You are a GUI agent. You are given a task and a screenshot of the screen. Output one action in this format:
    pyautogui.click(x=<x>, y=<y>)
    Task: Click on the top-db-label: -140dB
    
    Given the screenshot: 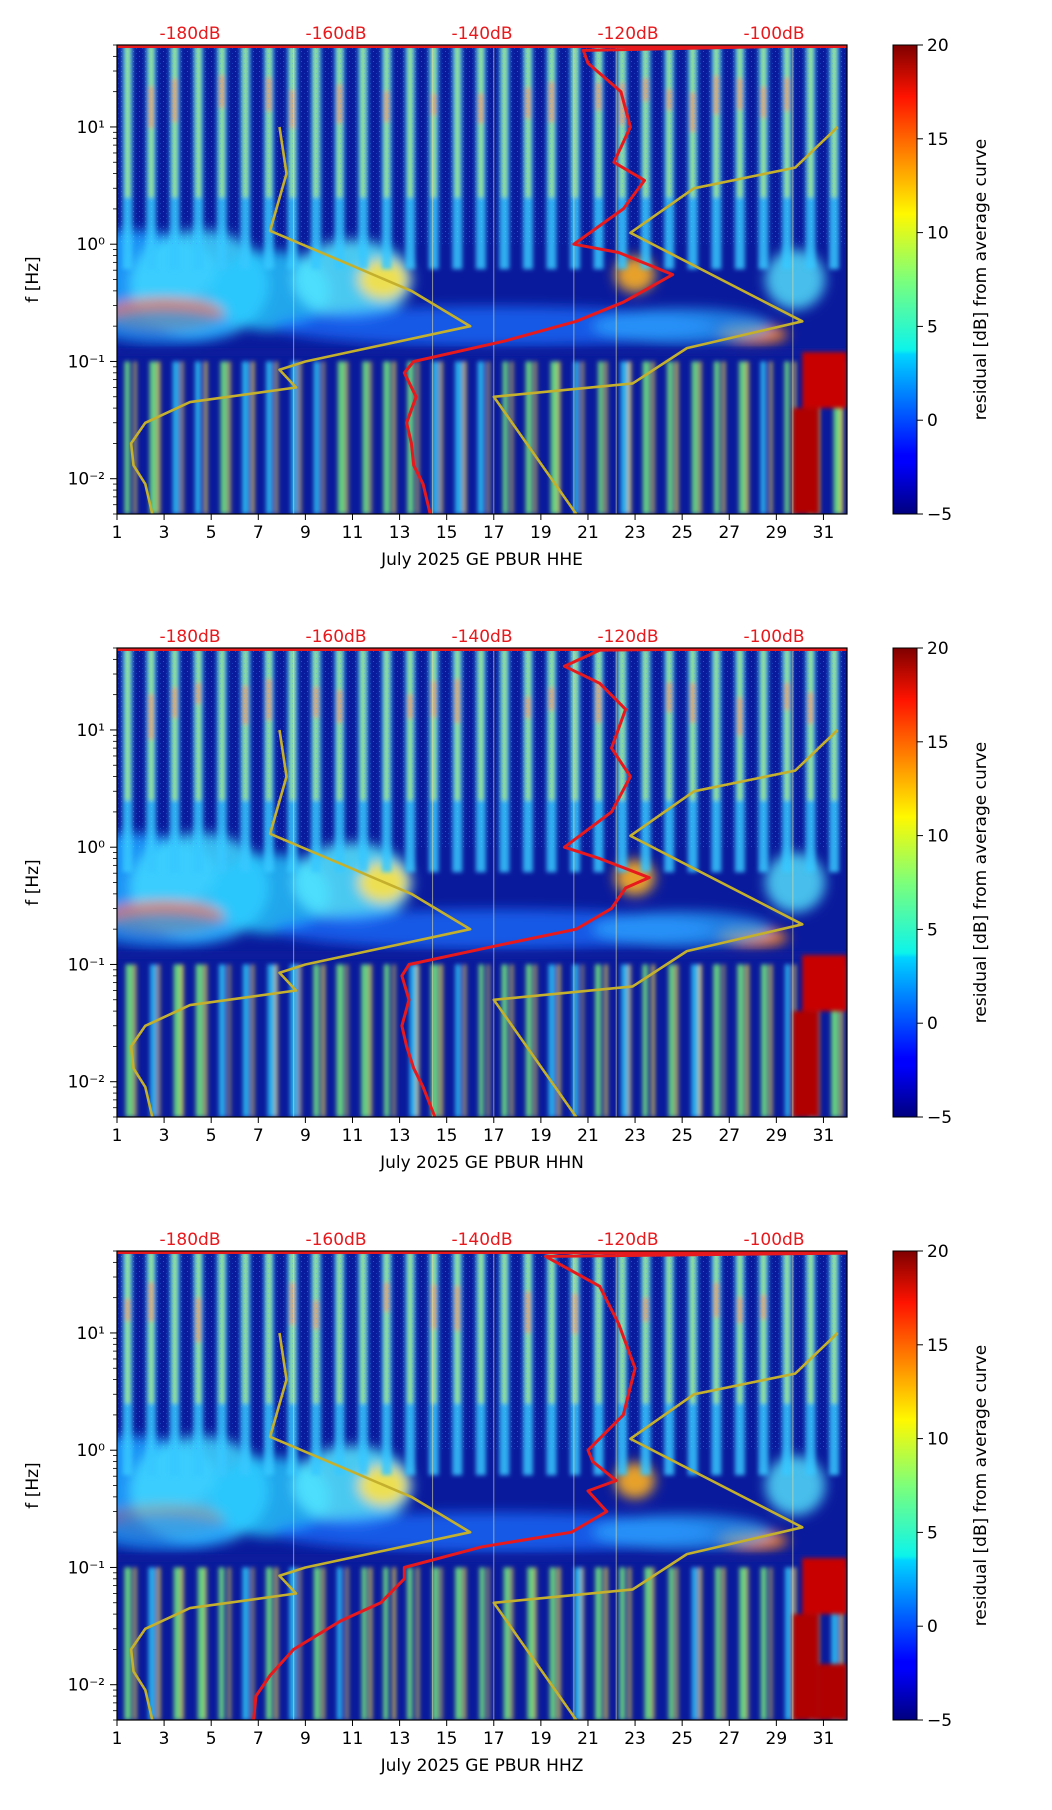 What is the action you would take?
    pyautogui.click(x=481, y=637)
    